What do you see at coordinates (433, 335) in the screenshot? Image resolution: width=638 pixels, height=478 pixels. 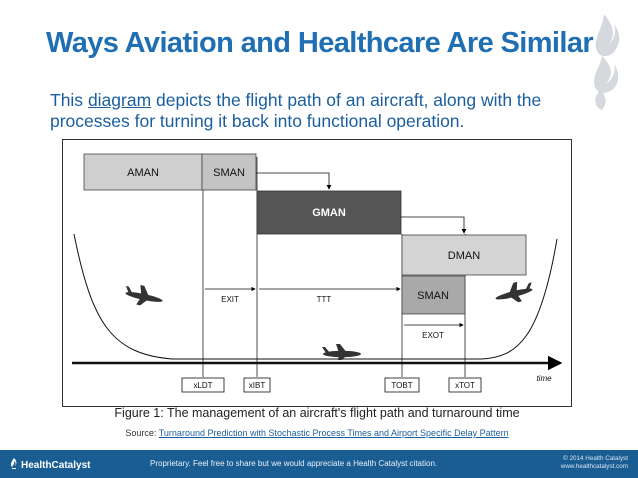 I see `exot-label: EXOT` at bounding box center [433, 335].